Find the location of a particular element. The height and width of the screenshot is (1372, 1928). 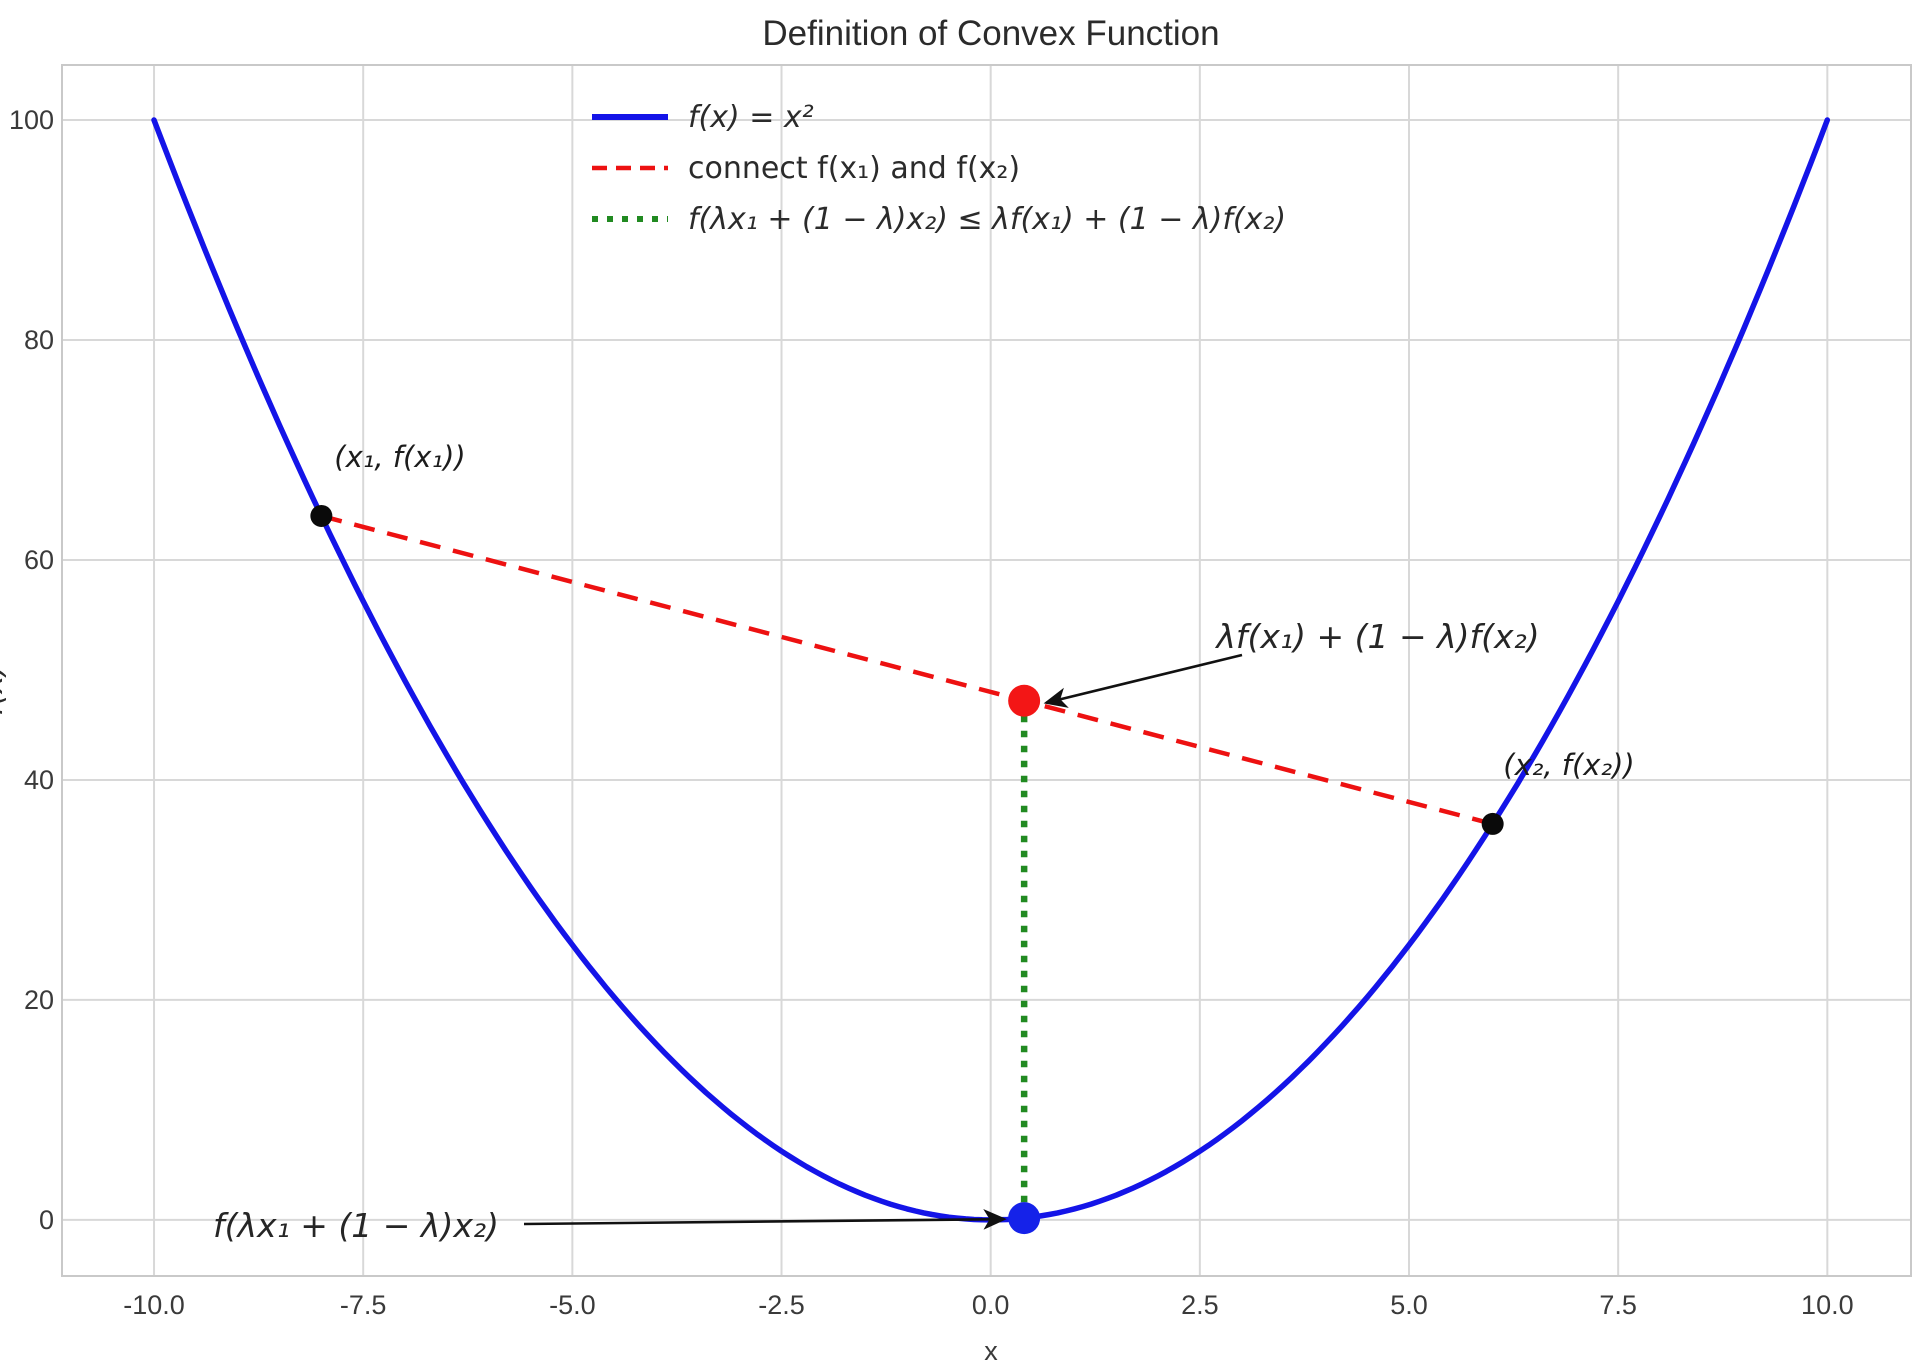

point-function-value is located at coordinates (1024, 1218).